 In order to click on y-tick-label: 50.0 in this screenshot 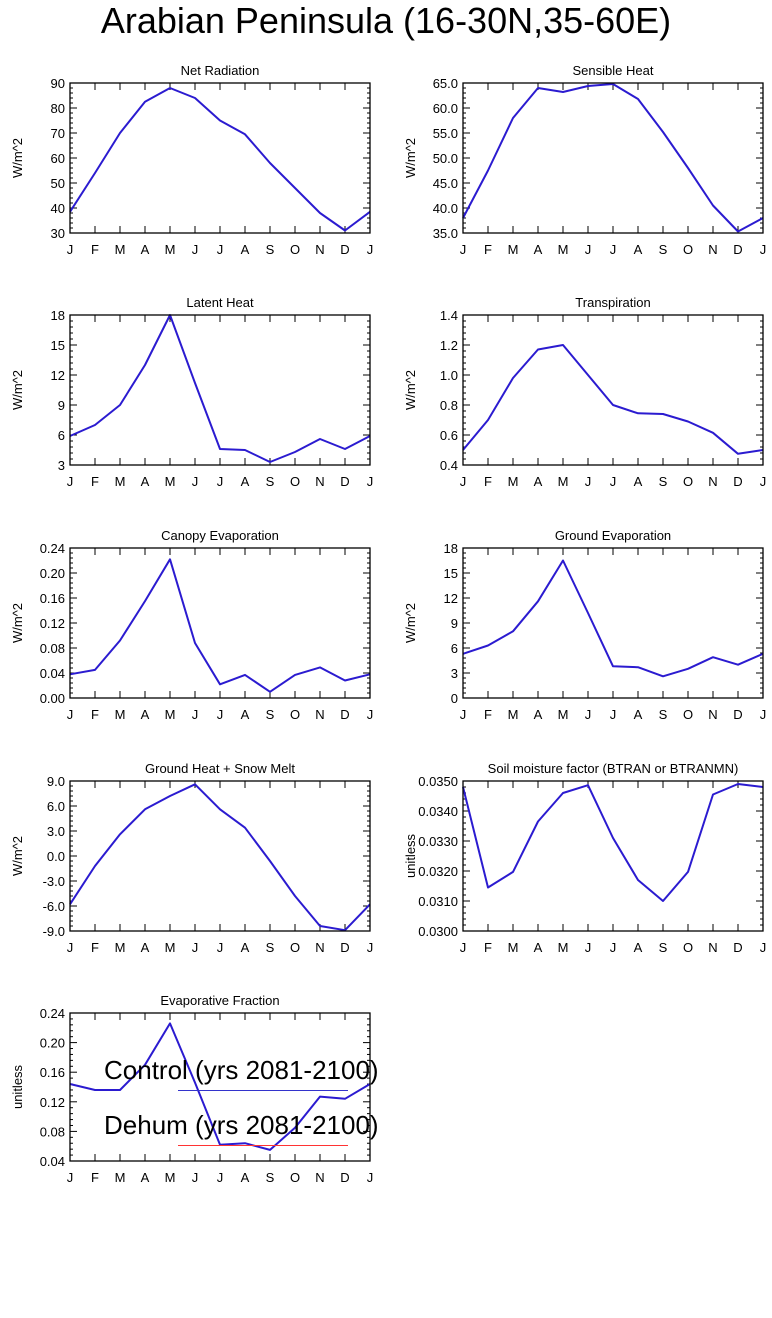, I will do `click(445, 158)`.